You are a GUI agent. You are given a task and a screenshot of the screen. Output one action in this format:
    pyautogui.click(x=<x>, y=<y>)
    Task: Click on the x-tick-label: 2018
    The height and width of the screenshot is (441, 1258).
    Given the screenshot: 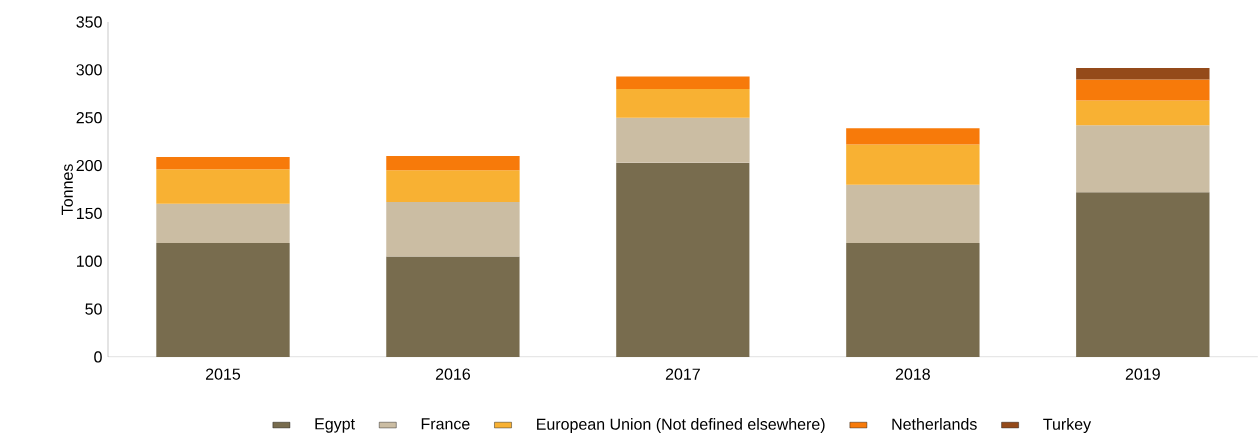 What is the action you would take?
    pyautogui.click(x=912, y=374)
    